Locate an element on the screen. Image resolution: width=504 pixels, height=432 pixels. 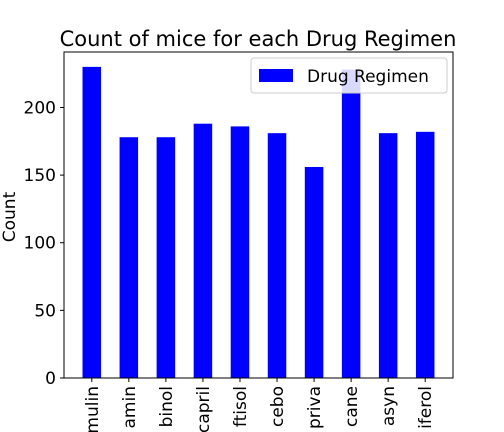
x-tick-label: binol is located at coordinates (167, 406).